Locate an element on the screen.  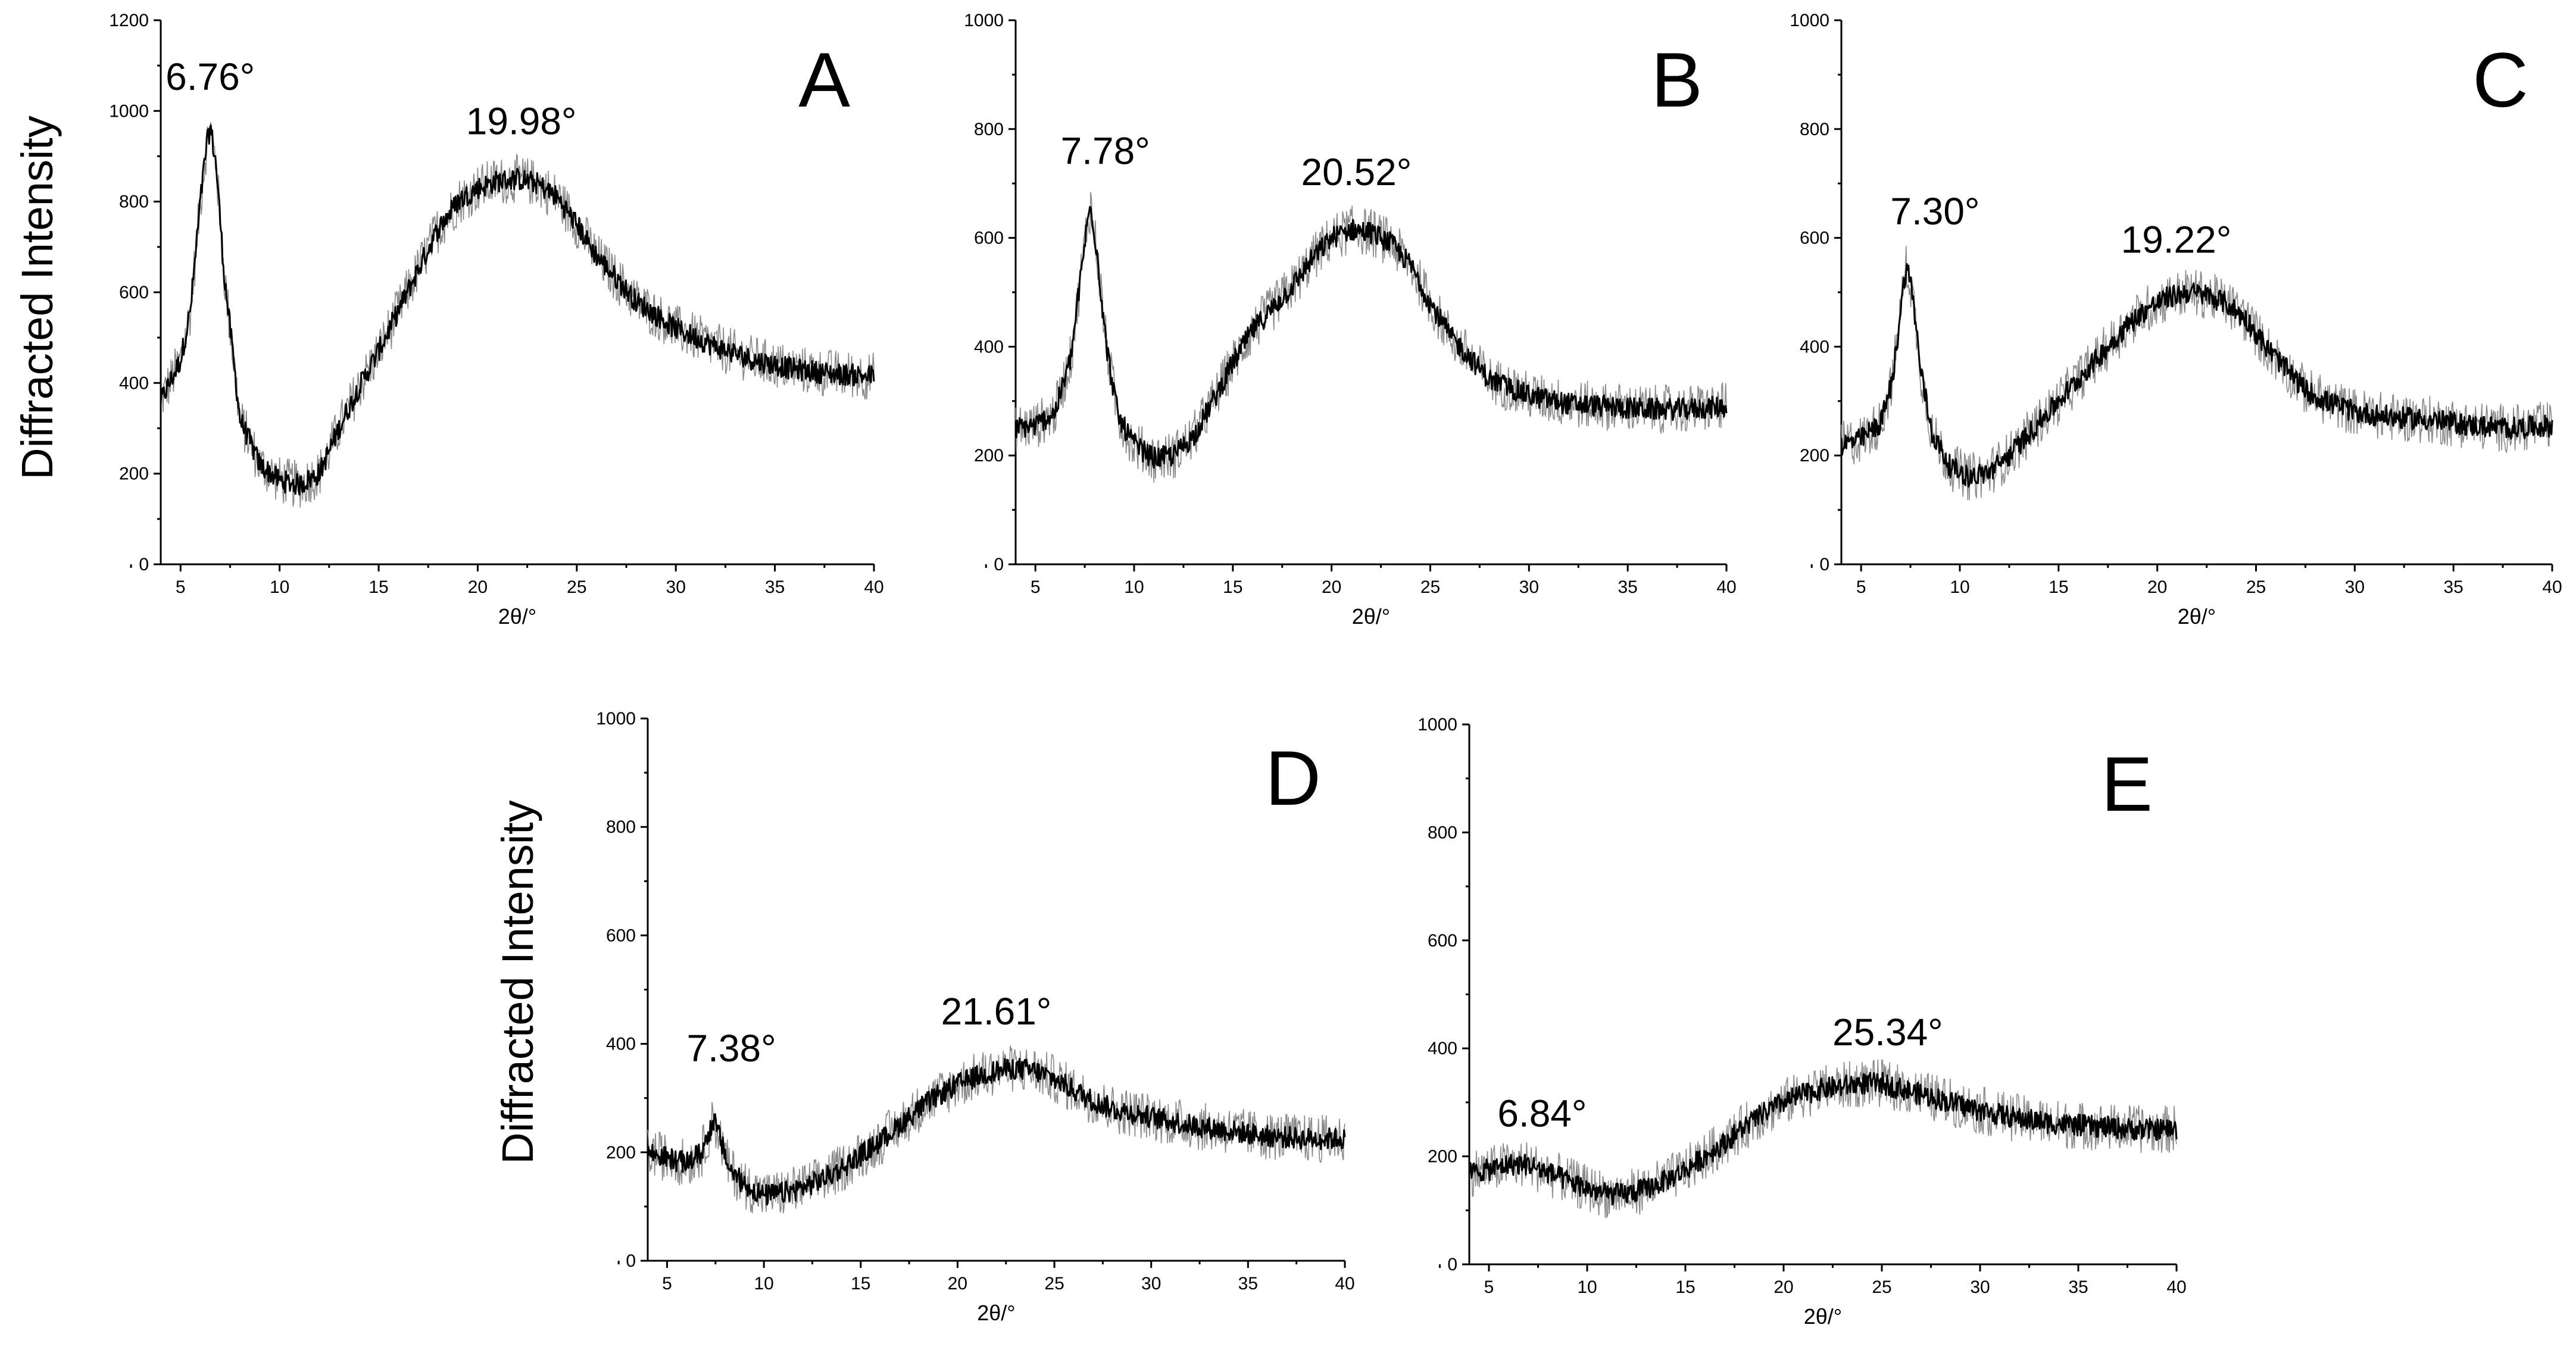
y-axis-title-top: Diffracted Intensity is located at coordinates (37, 297).